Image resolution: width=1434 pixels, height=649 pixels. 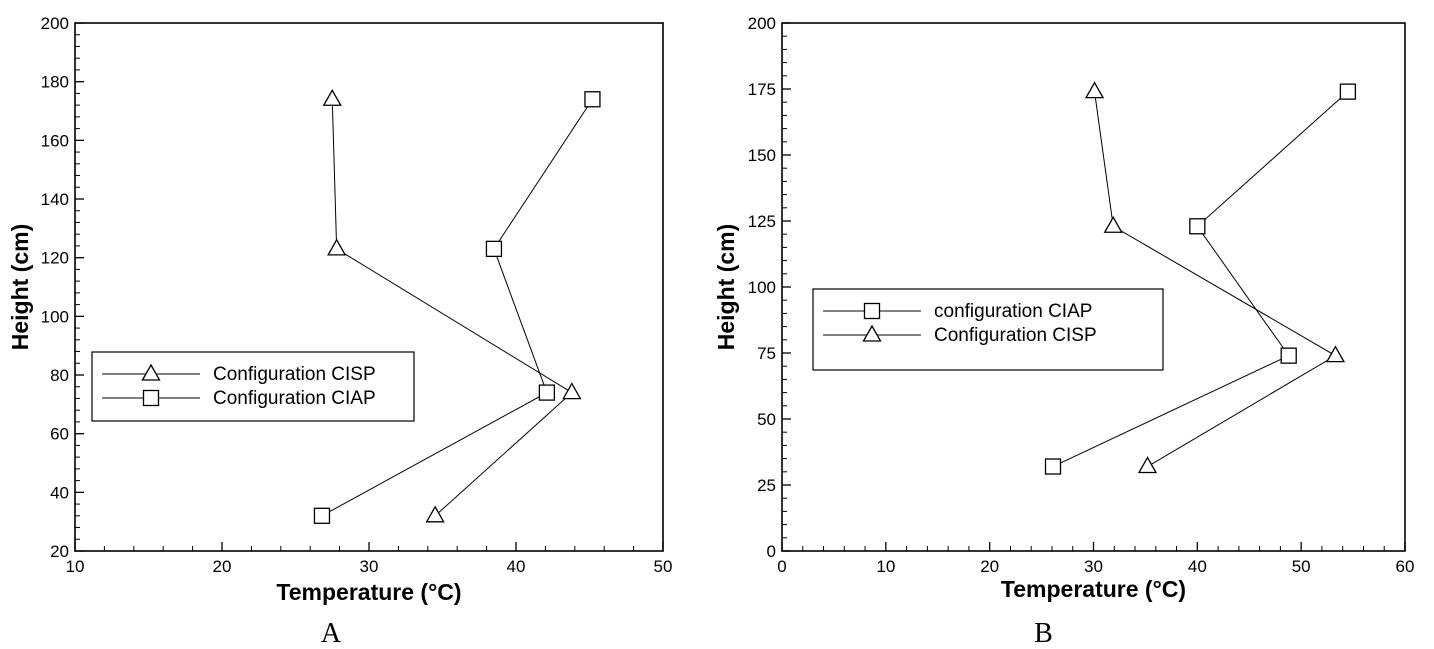 I want to click on y-tick-label: 140, so click(x=55, y=199).